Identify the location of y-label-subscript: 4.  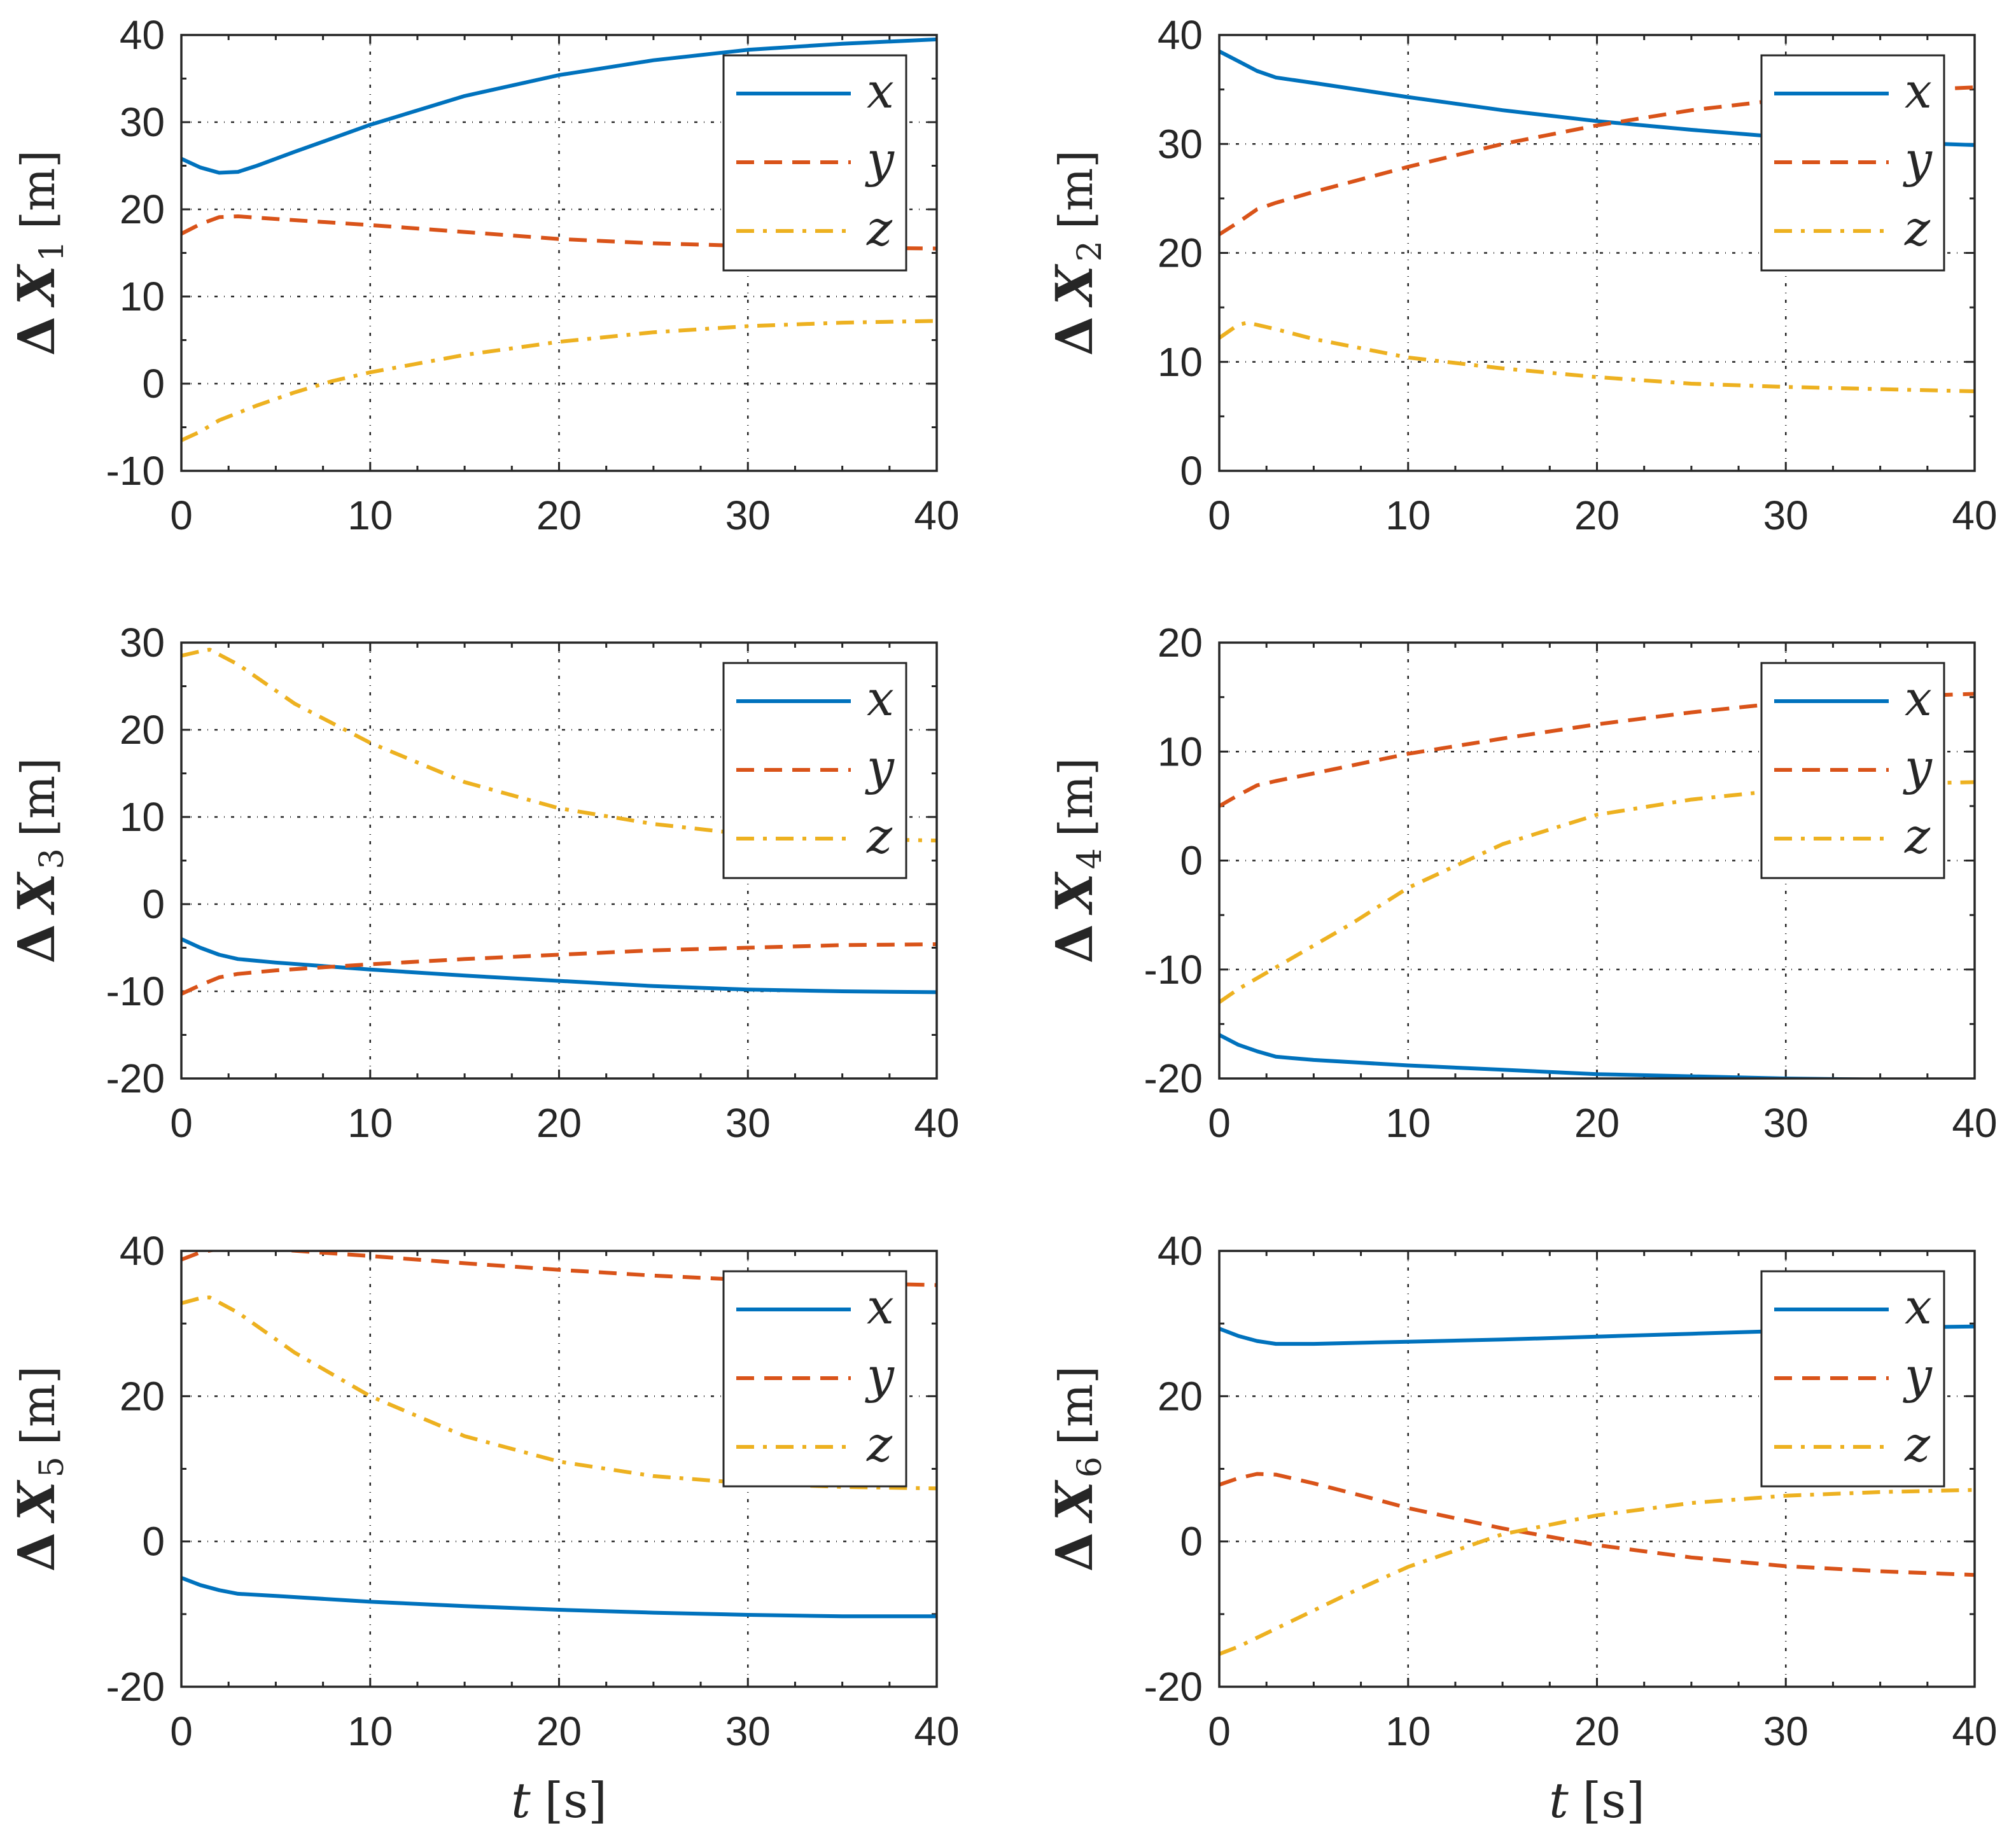
(1090, 859).